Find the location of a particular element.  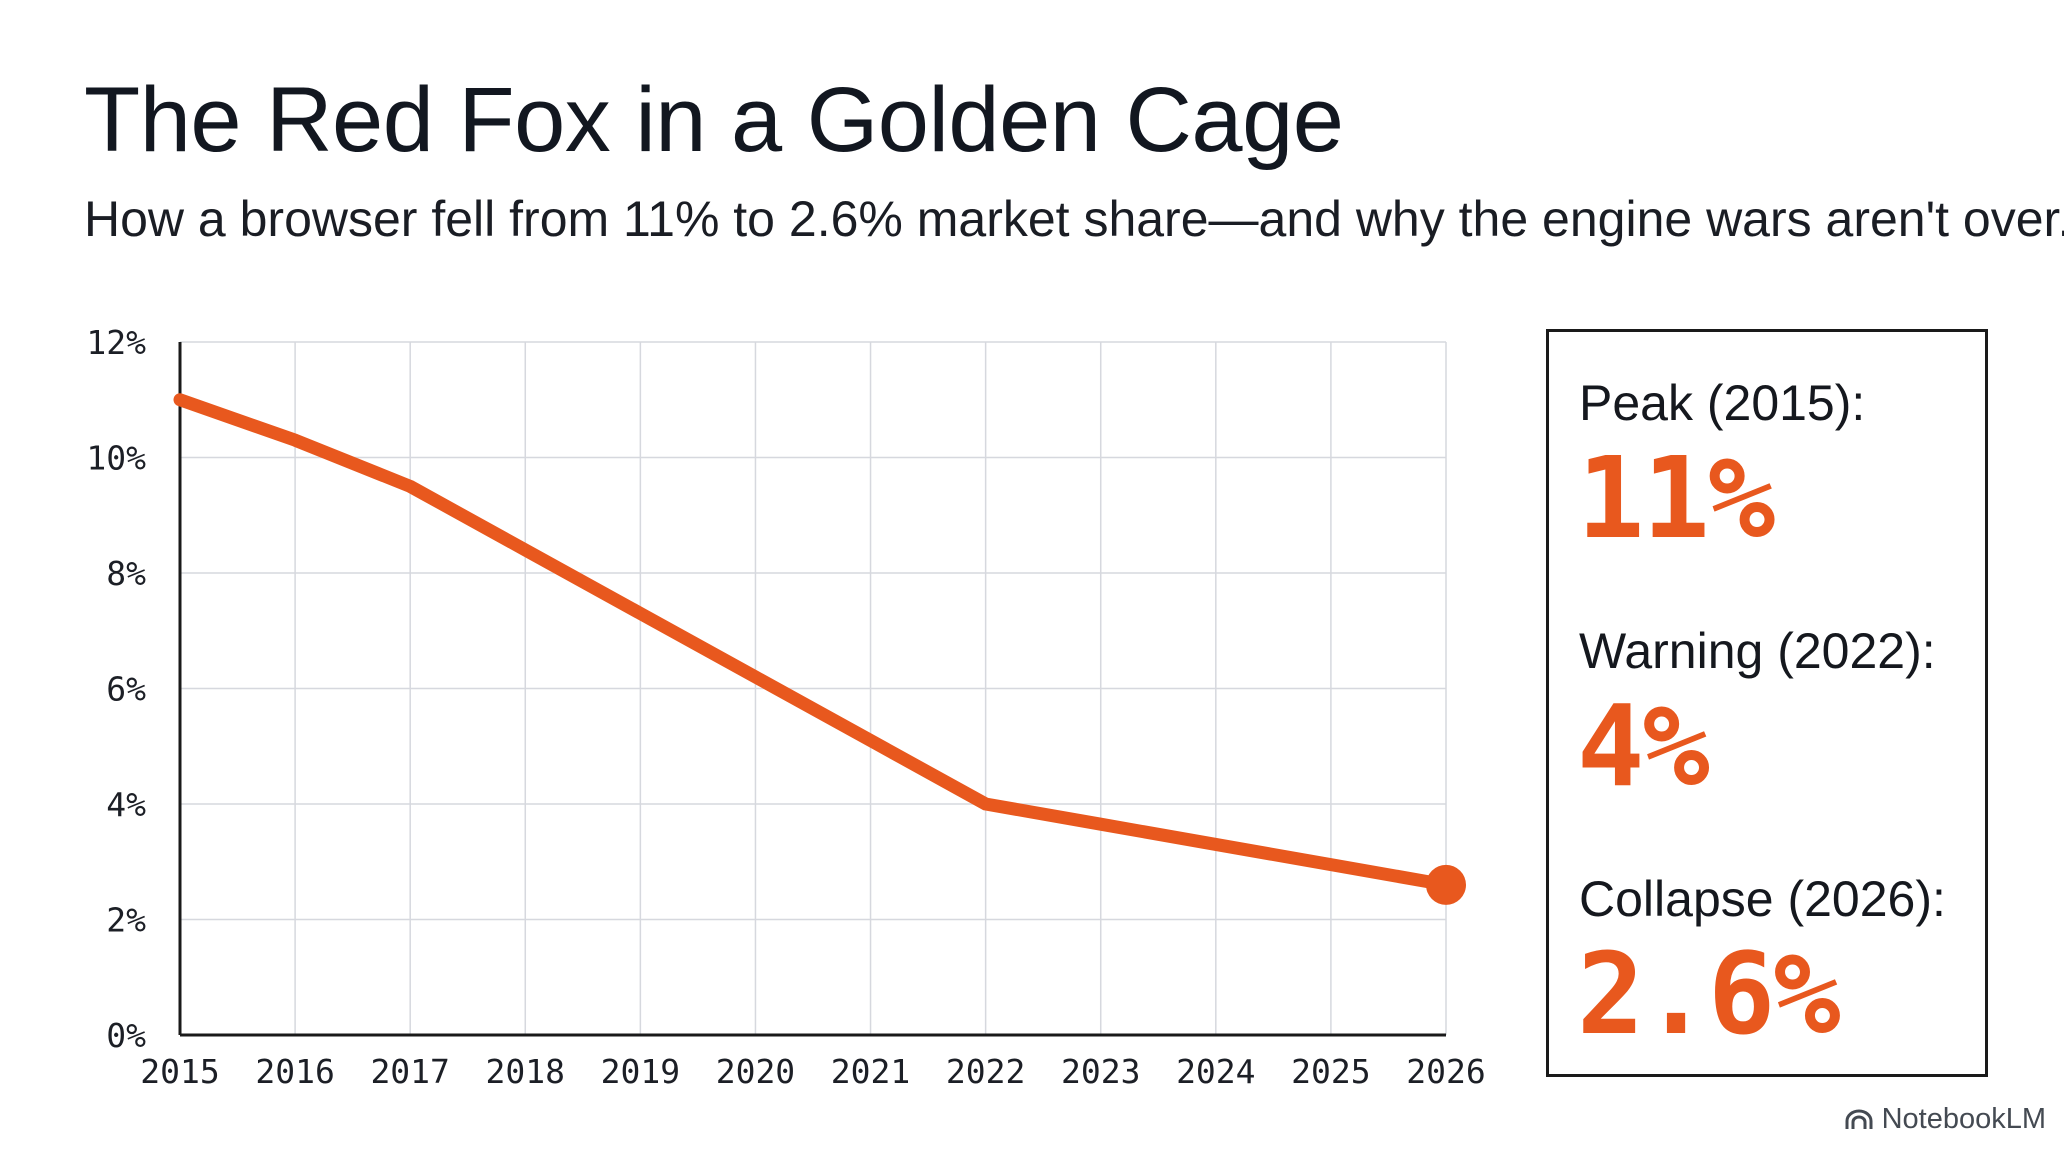

endpoint-marker is located at coordinates (1446, 884).